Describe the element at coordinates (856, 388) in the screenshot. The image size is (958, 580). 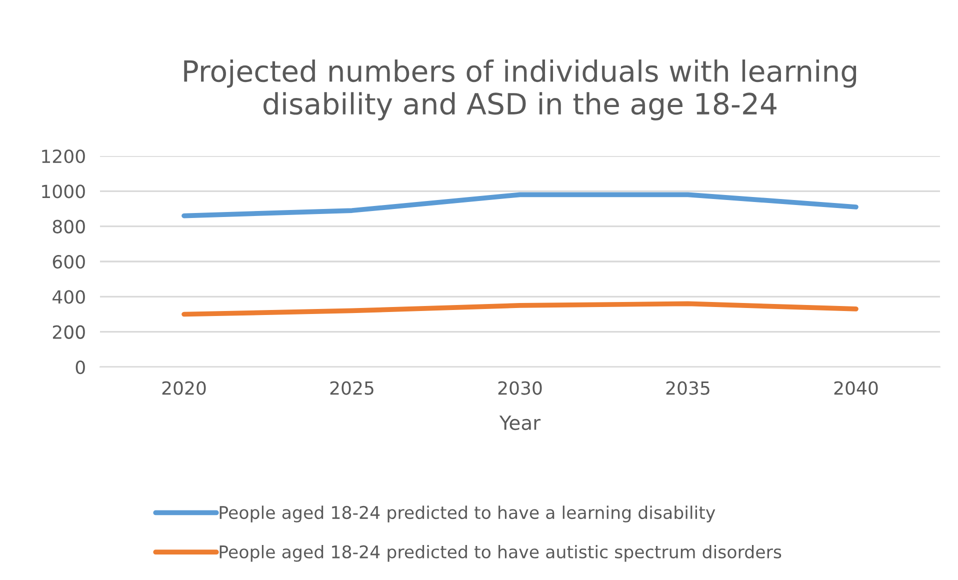
I see `x-tick-label: 2040` at that location.